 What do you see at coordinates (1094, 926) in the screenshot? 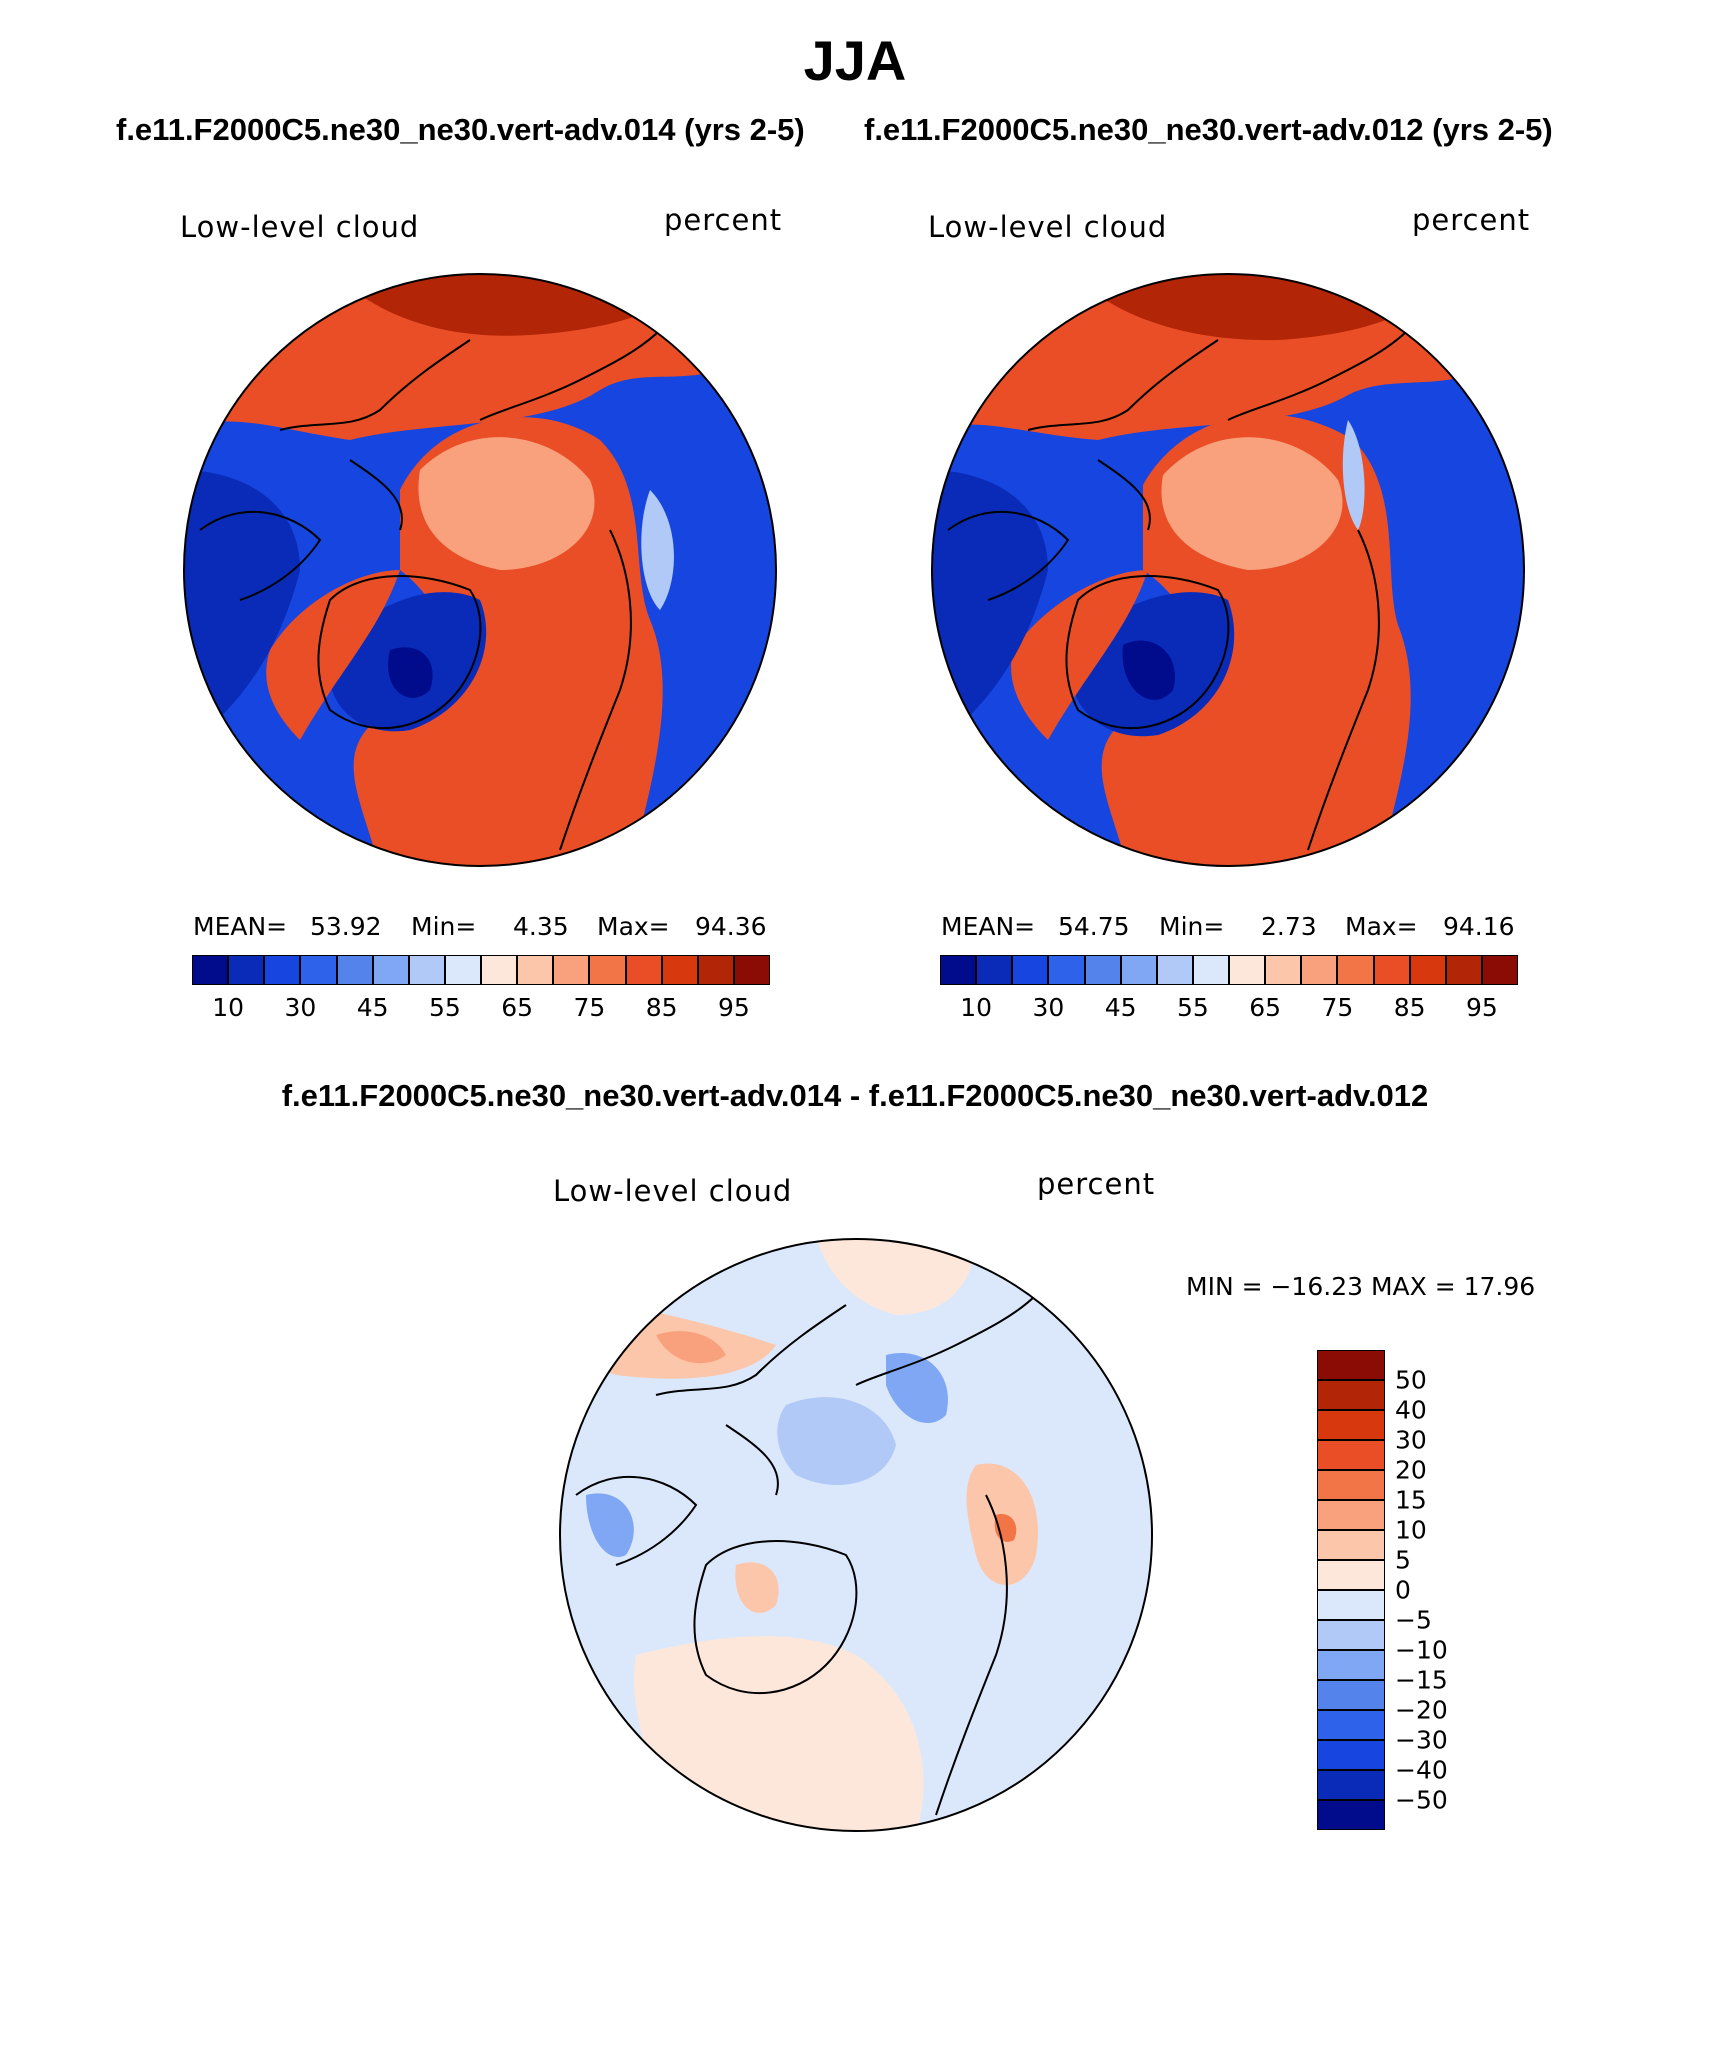
I see `panel2-mean-value: 54.75` at bounding box center [1094, 926].